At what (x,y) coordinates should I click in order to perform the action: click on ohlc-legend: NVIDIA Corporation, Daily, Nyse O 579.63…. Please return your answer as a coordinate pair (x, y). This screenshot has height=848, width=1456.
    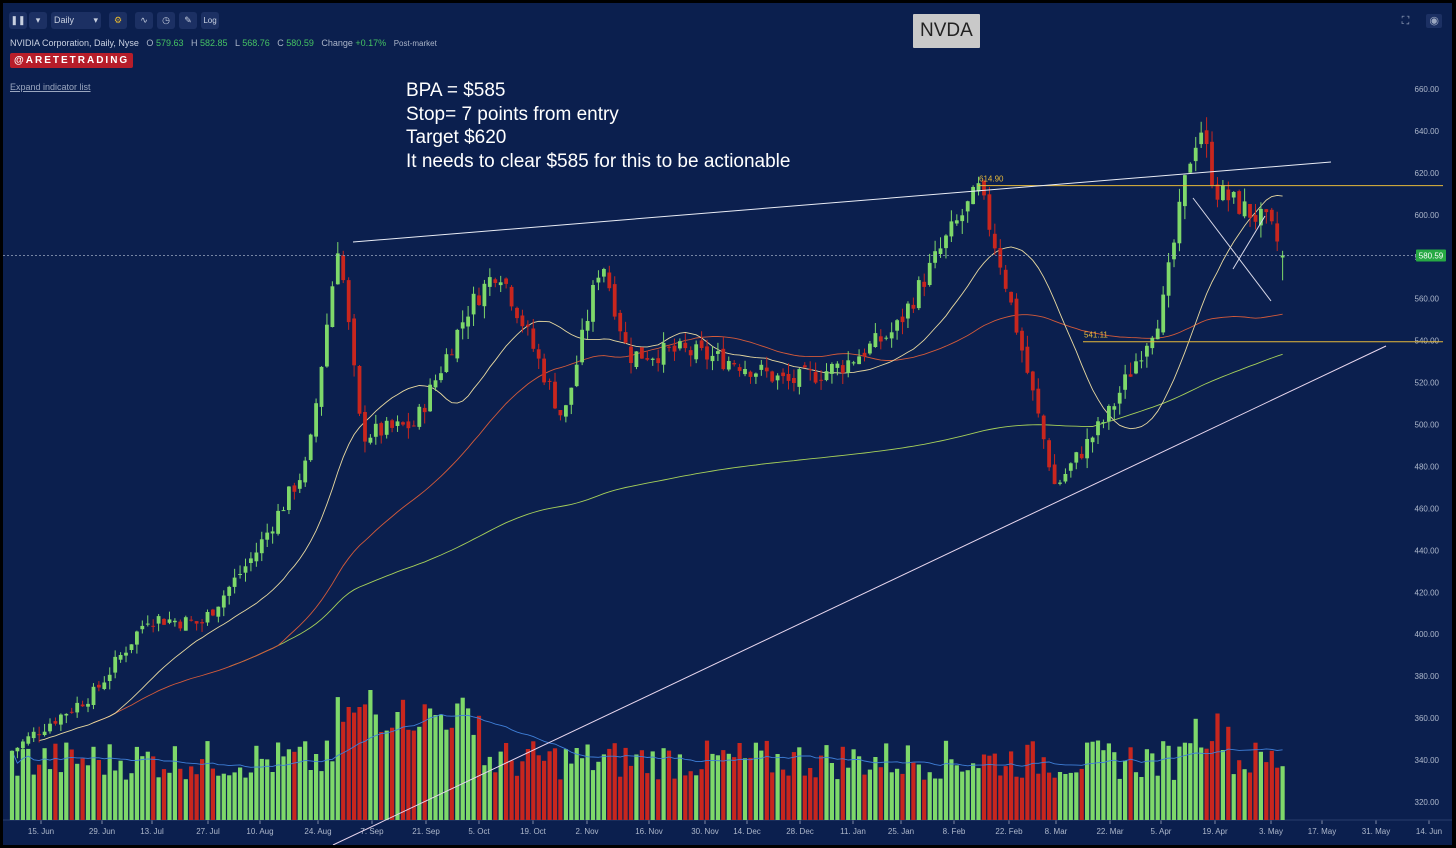
    Looking at the image, I should click on (223, 43).